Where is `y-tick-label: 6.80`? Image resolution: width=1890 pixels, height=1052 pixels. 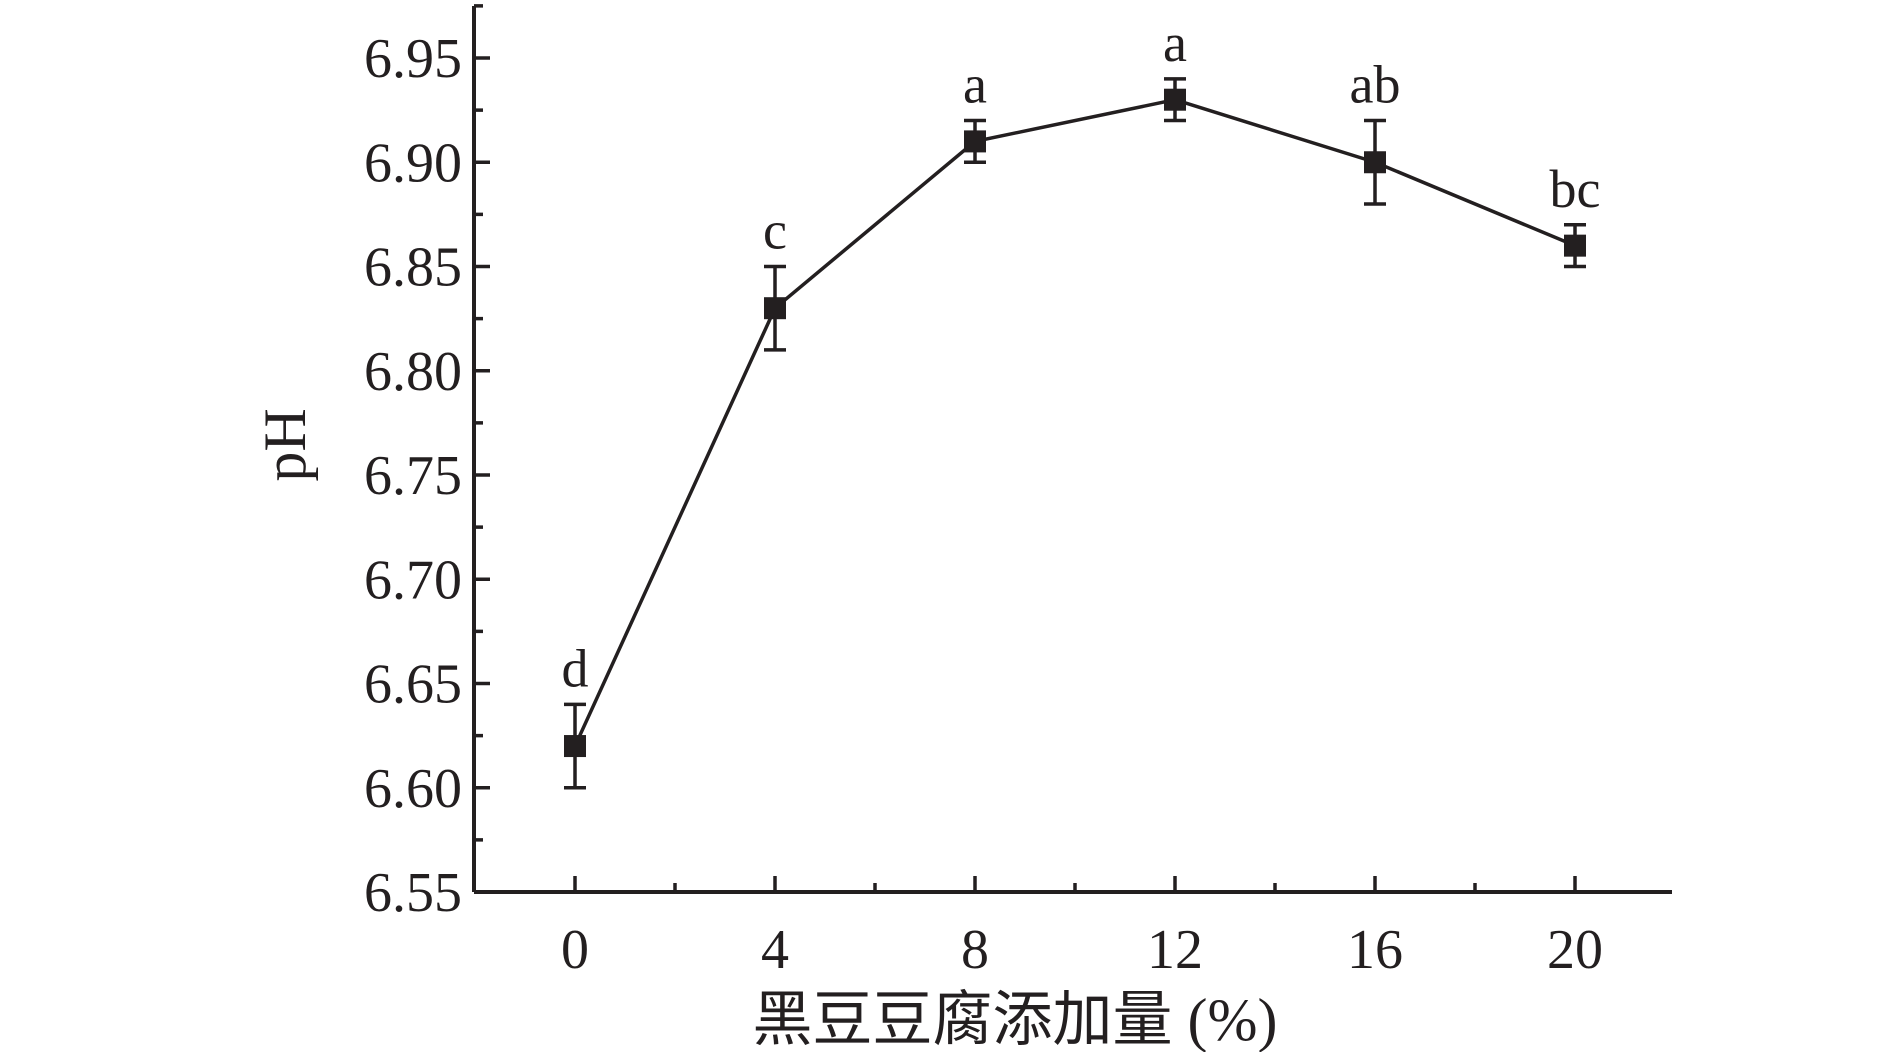 y-tick-label: 6.80 is located at coordinates (413, 372).